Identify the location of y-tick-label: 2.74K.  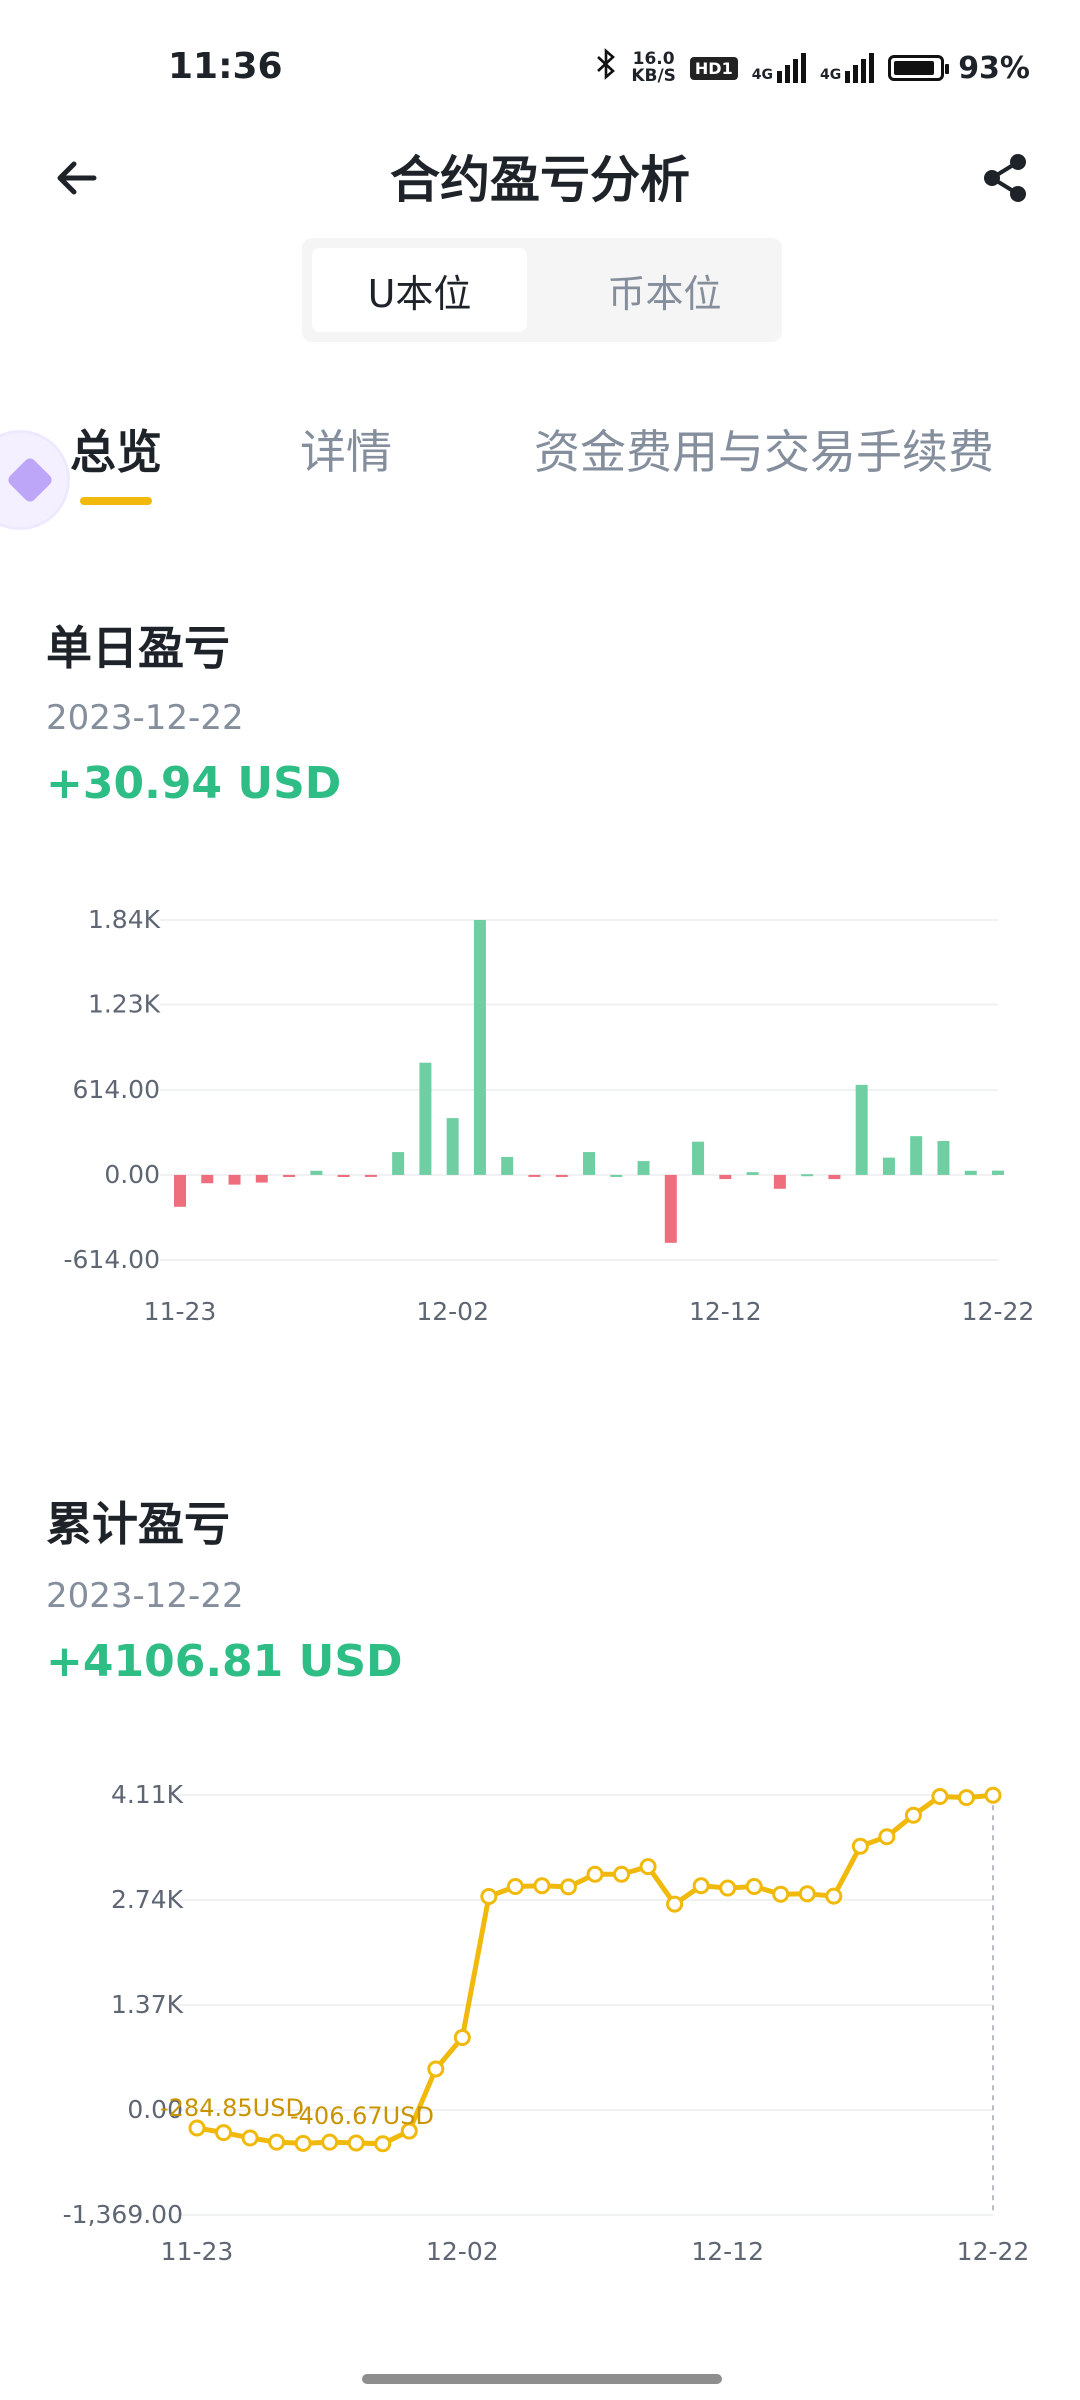
(147, 1899).